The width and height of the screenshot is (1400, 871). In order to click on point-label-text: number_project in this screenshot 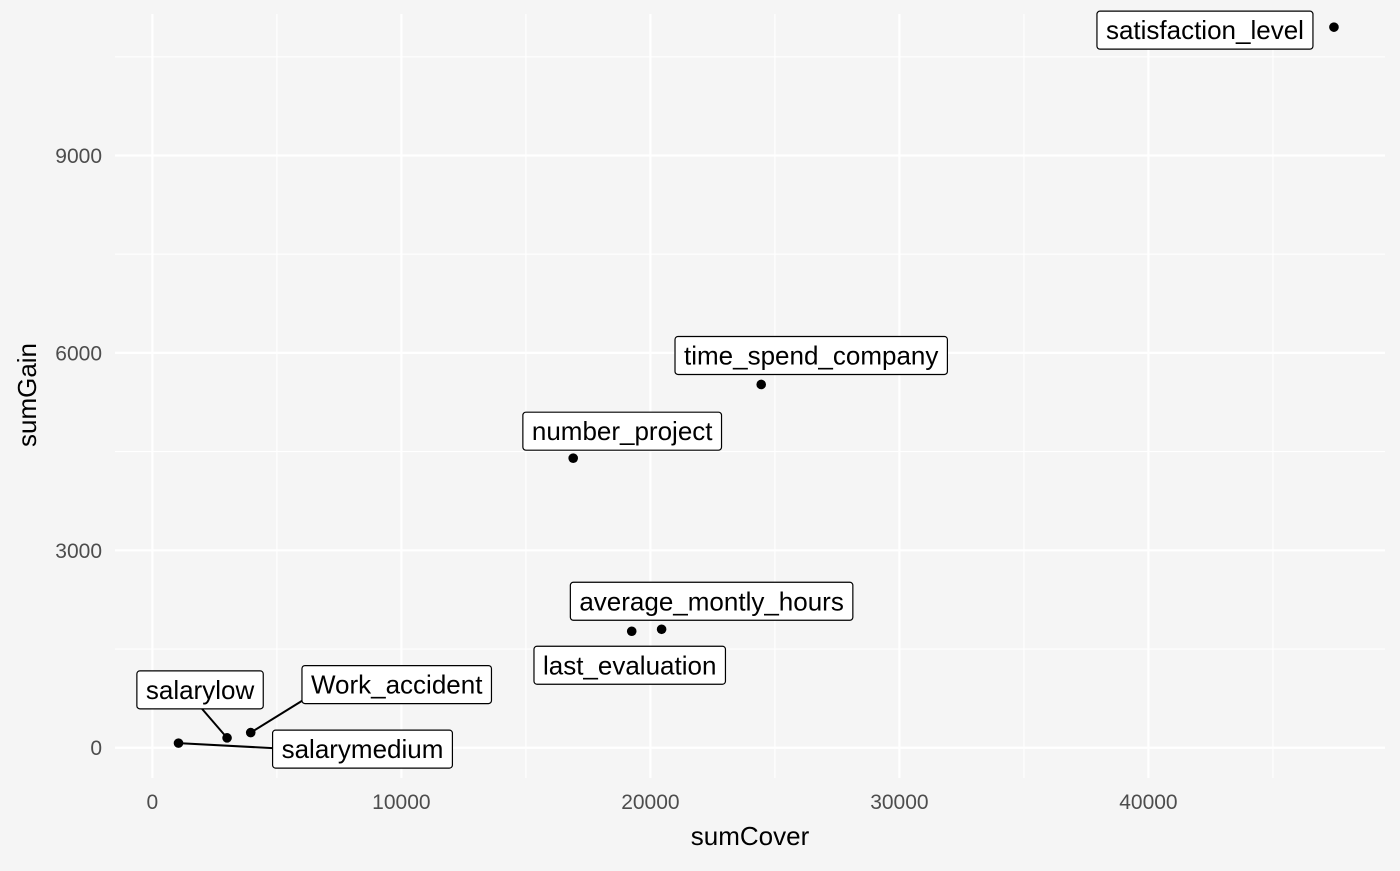, I will do `click(622, 431)`.